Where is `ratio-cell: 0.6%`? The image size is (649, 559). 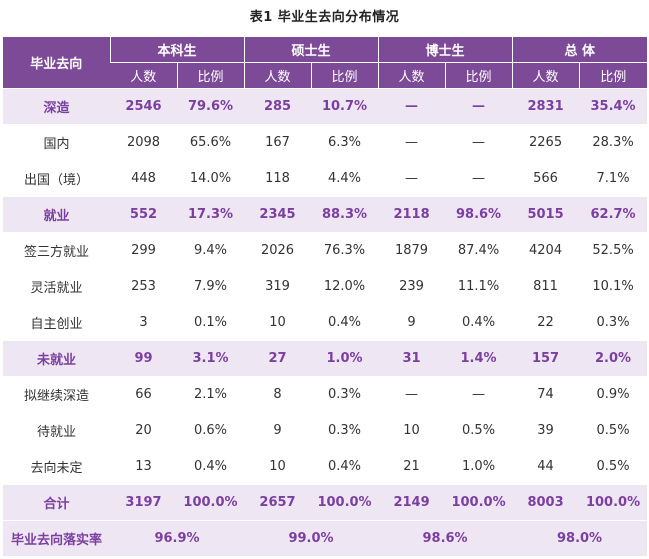 ratio-cell: 0.6% is located at coordinates (211, 430).